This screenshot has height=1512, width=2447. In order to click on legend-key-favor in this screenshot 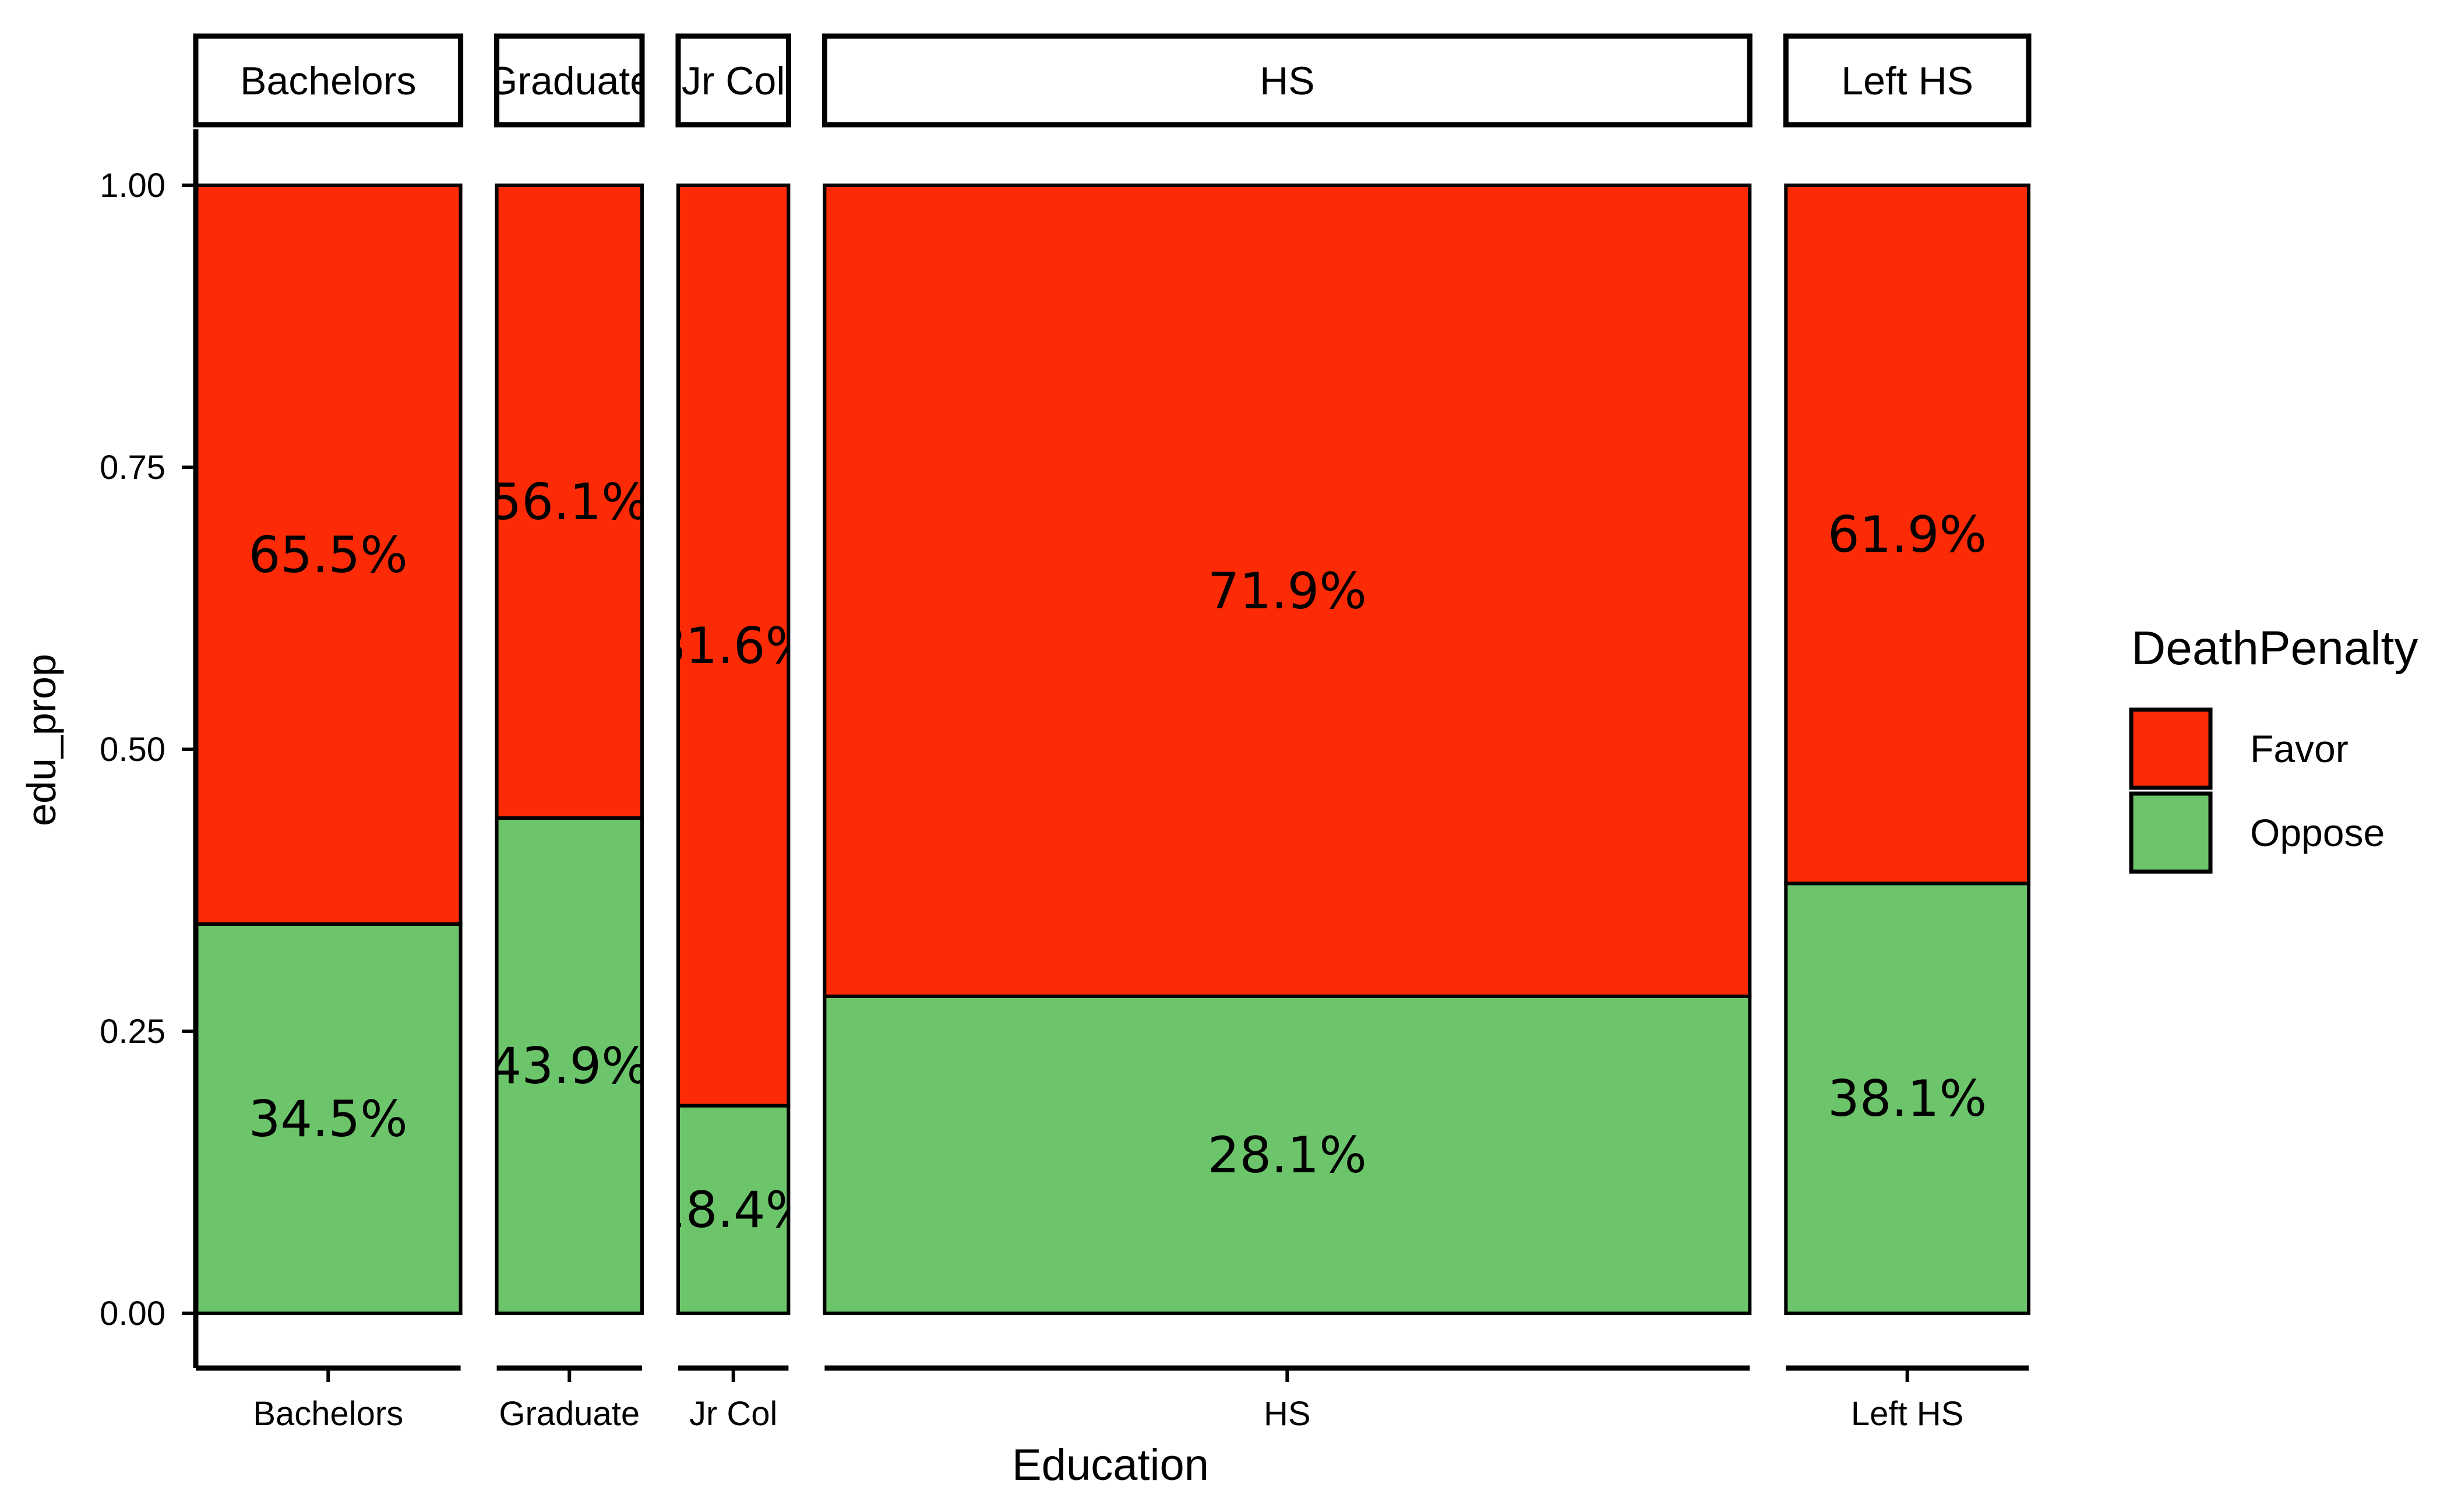, I will do `click(2171, 748)`.